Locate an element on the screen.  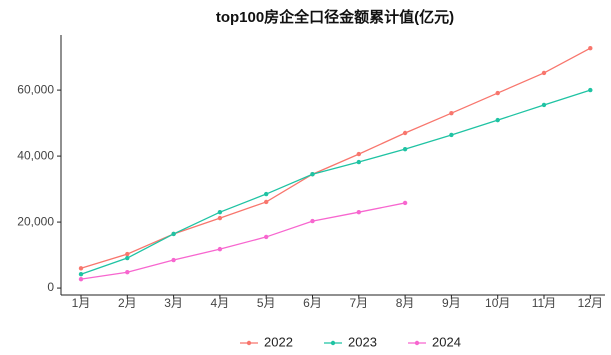
x-tick-label: 7月 is located at coordinates (358, 303).